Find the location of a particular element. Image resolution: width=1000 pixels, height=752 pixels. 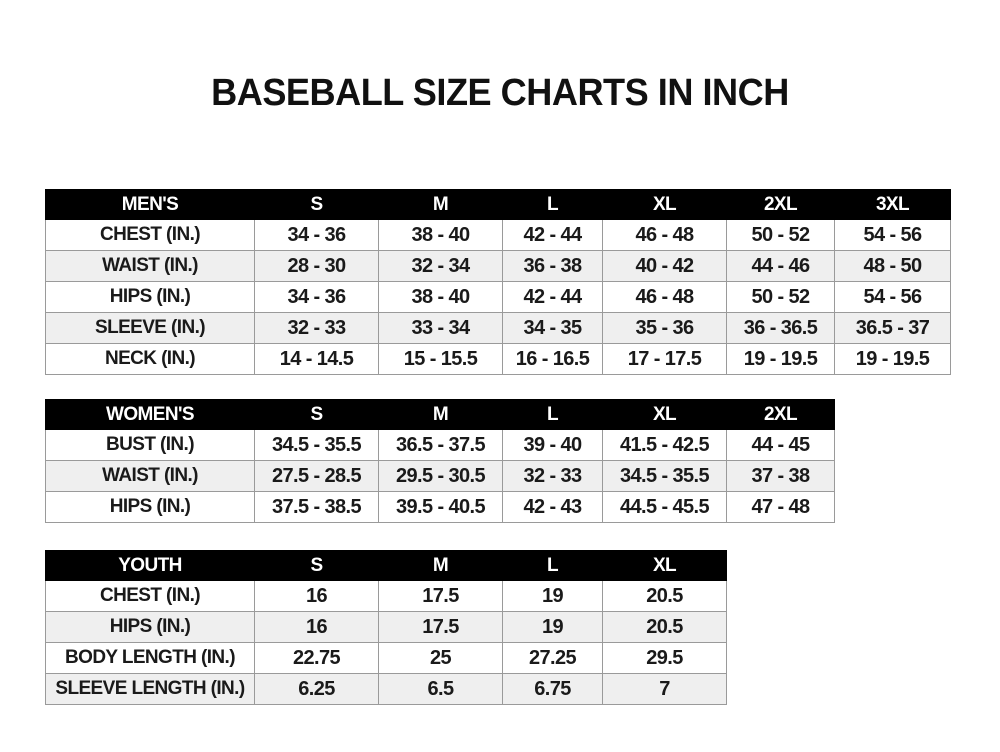

table-title: MEN'S is located at coordinates (150, 204).